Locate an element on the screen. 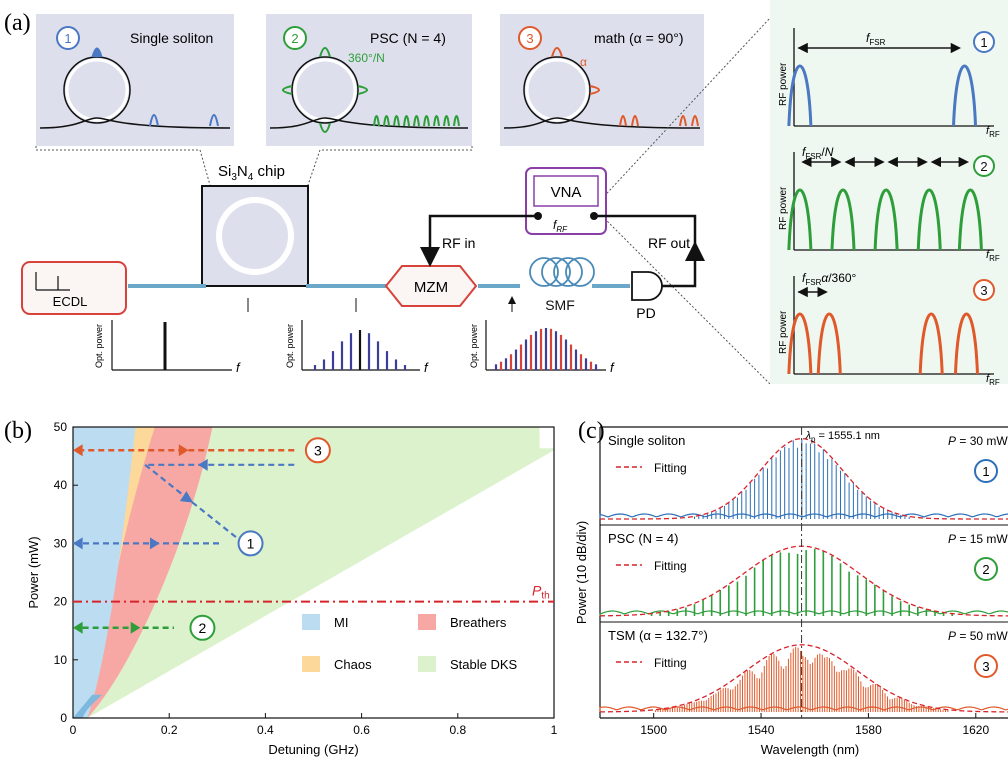 This screenshot has width=1008, height=761. trajectory-badge-label: 3 is located at coordinates (318, 450).